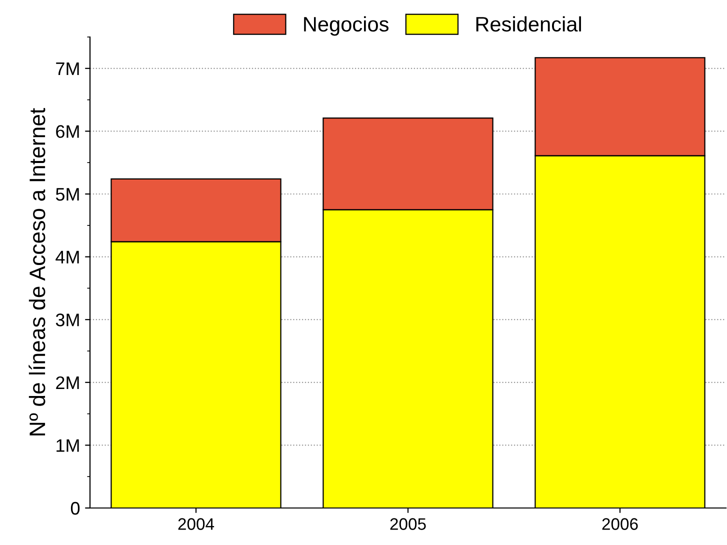 The height and width of the screenshot is (545, 727). Describe the element at coordinates (67, 257) in the screenshot. I see `y-tick-label: 4M` at that location.